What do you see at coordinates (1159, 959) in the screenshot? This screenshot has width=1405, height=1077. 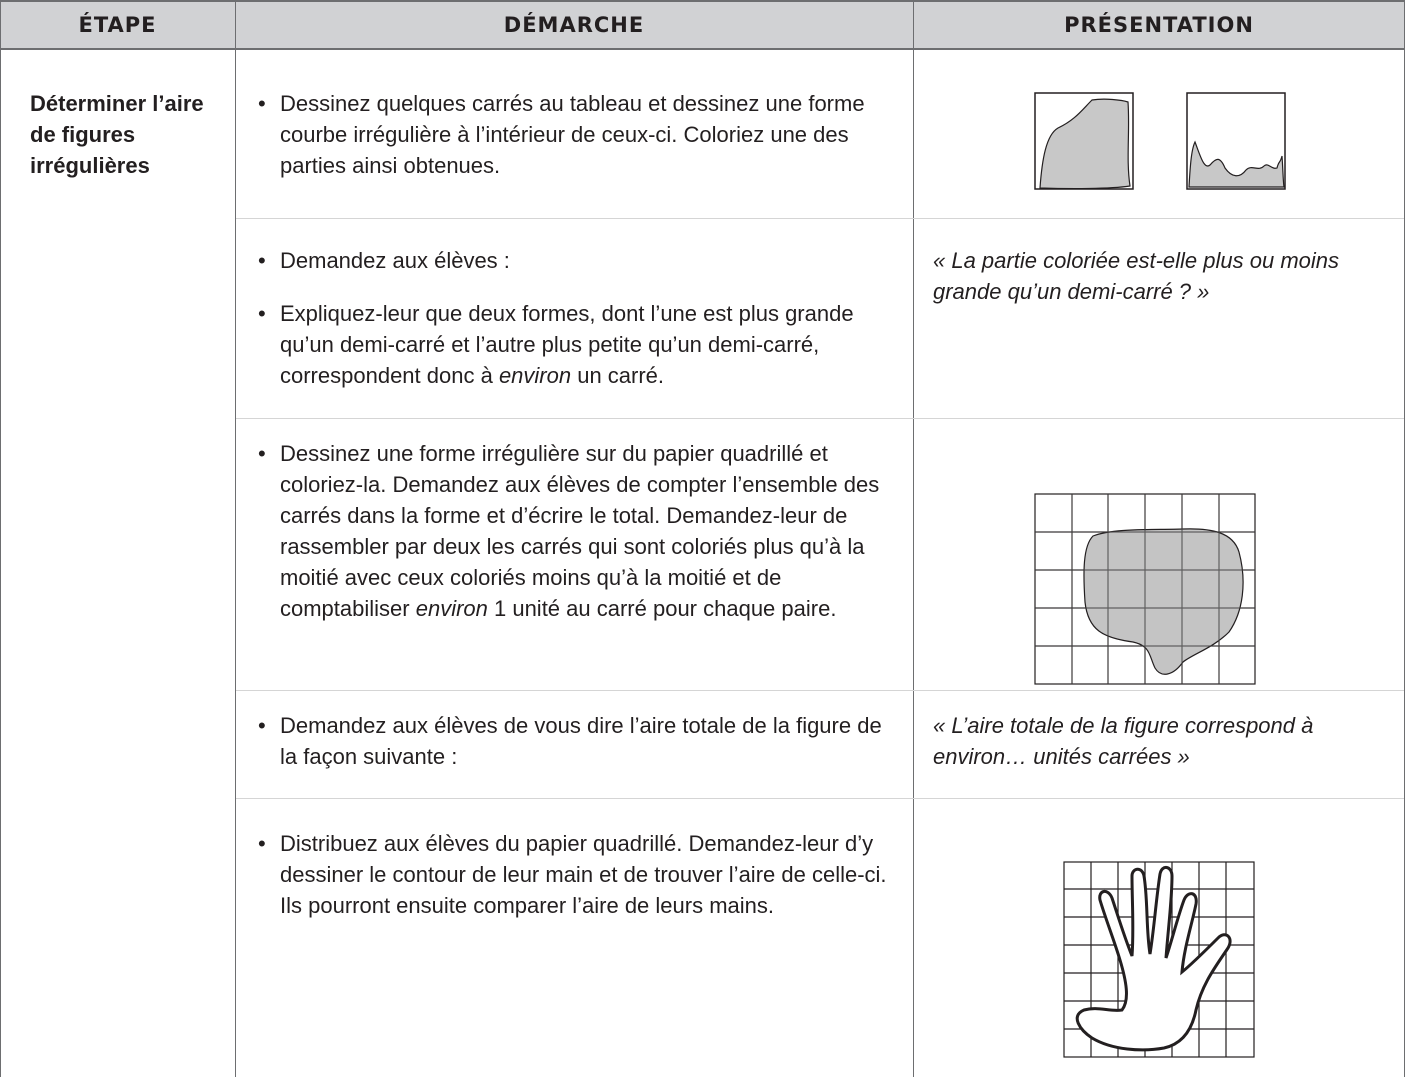 I see `illustration-grid-hand` at bounding box center [1159, 959].